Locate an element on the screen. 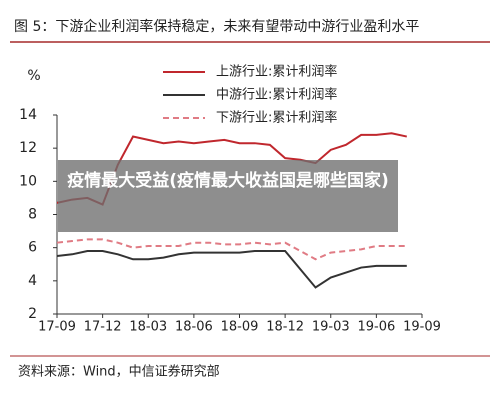 Image resolution: width=500 pixels, height=404 pixels. legend-label: 下游行业:累计利润率 is located at coordinates (276, 118).